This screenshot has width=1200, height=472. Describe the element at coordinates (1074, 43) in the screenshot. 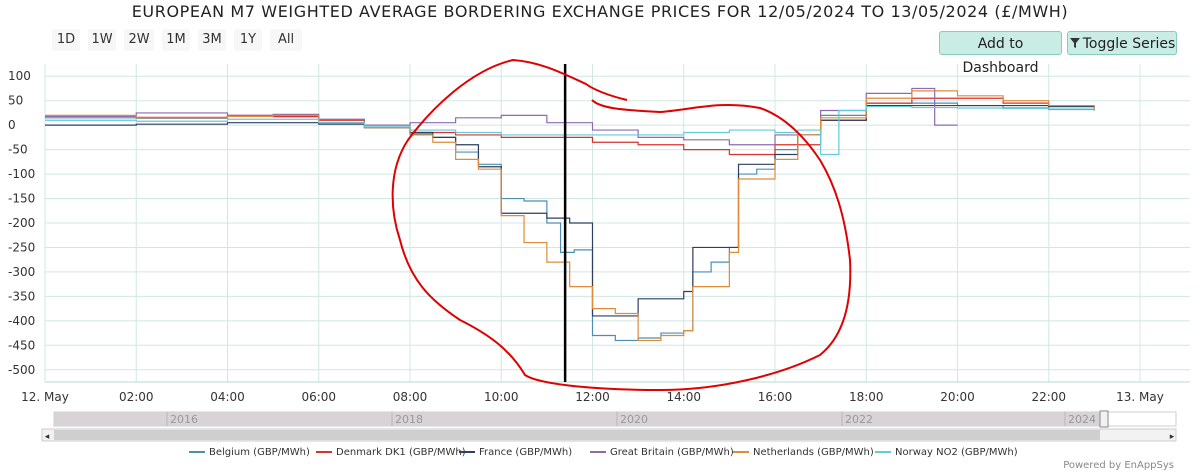

I see `filter-icon` at that location.